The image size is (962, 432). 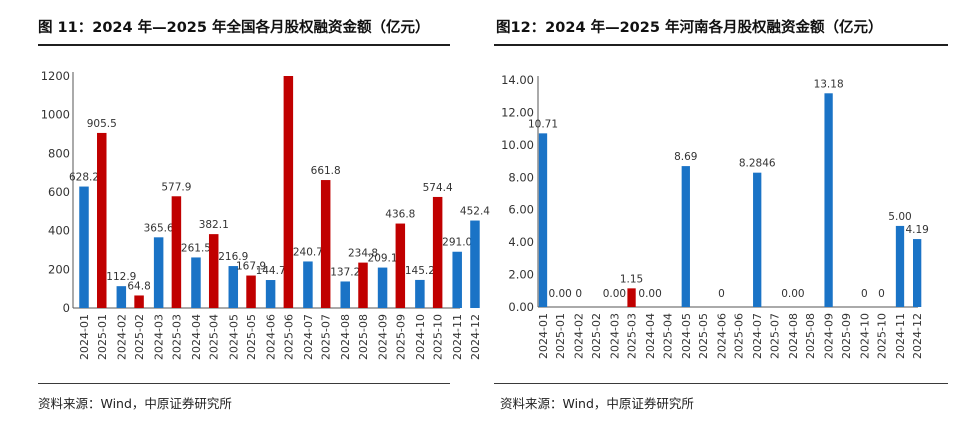 What do you see at coordinates (251, 267) in the screenshot?
I see `data-label: 167.9` at bounding box center [251, 267].